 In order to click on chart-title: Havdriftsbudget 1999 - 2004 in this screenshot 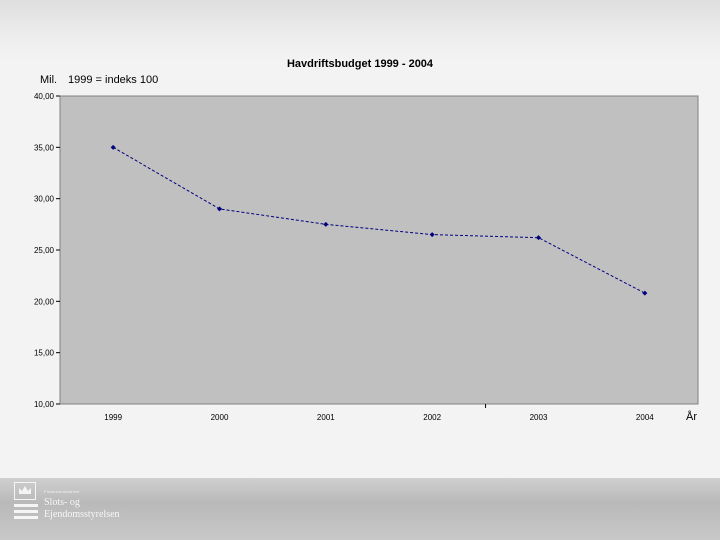, I will do `click(360, 64)`.